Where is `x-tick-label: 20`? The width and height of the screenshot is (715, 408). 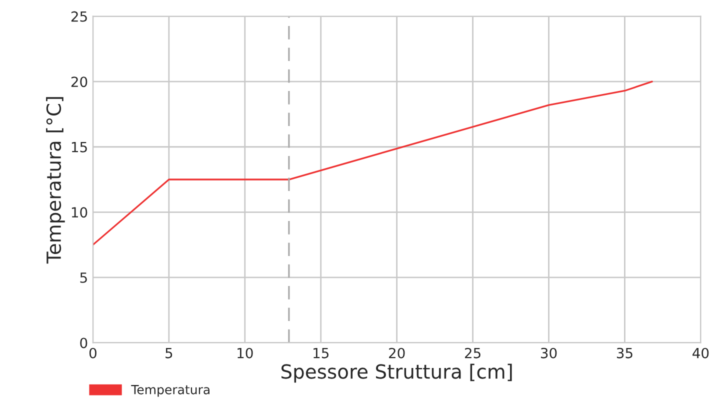
x-tick-label: 20 is located at coordinates (397, 353).